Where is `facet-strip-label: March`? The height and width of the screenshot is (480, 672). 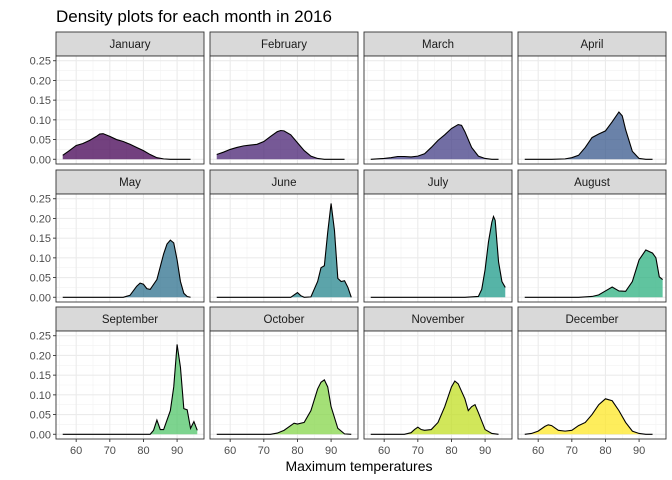 facet-strip-label: March is located at coordinates (438, 45).